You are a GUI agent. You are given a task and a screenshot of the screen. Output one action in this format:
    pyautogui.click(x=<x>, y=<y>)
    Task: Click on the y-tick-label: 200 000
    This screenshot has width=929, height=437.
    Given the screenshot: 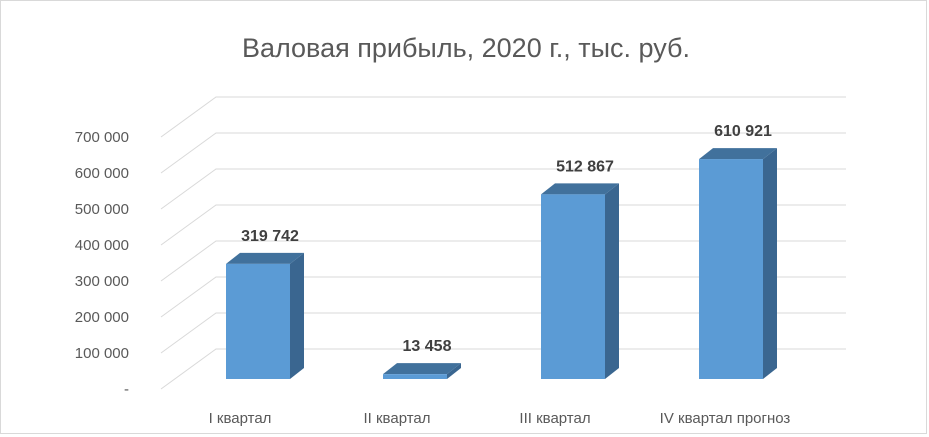 What is the action you would take?
    pyautogui.click(x=102, y=317)
    